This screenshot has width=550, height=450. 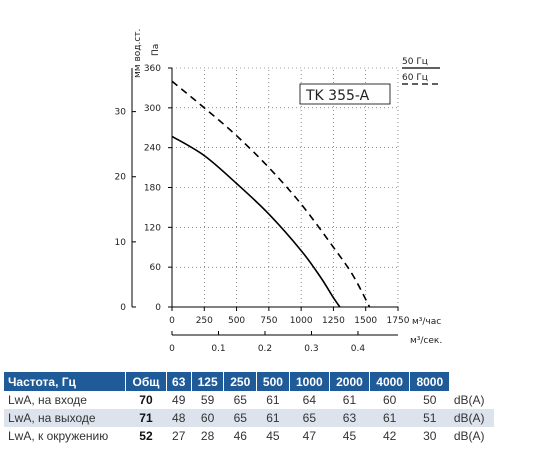 I want to click on tick-label-y-pa: 360, so click(x=152, y=69).